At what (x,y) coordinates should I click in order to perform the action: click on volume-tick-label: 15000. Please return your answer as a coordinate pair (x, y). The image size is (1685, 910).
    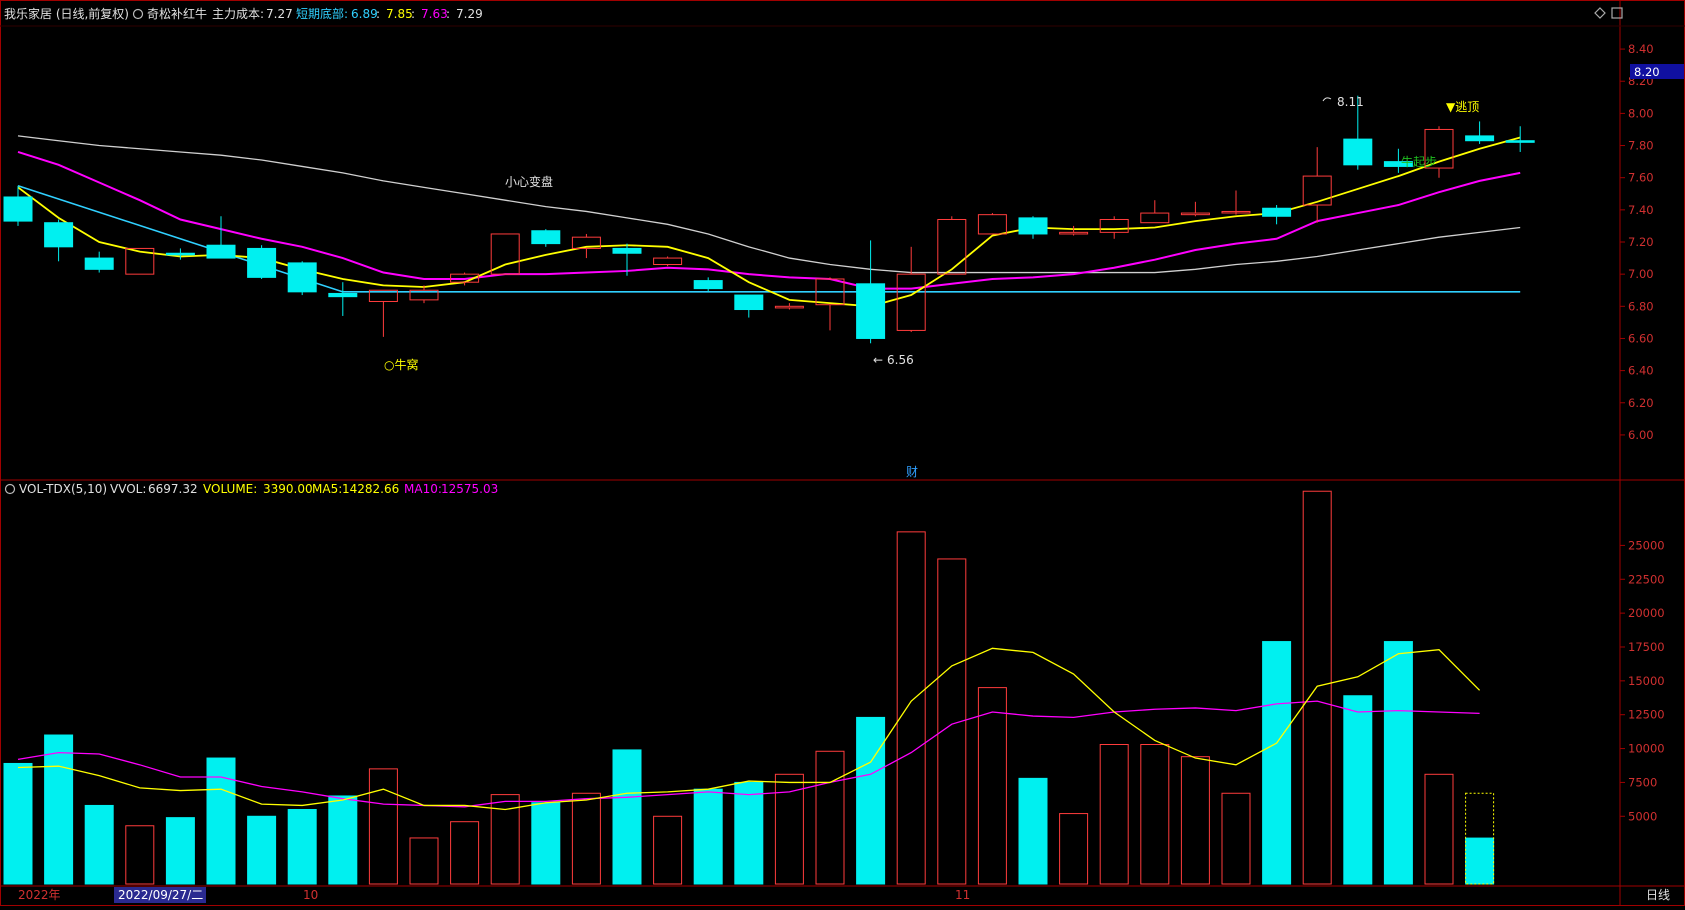
    Looking at the image, I should click on (1646, 681).